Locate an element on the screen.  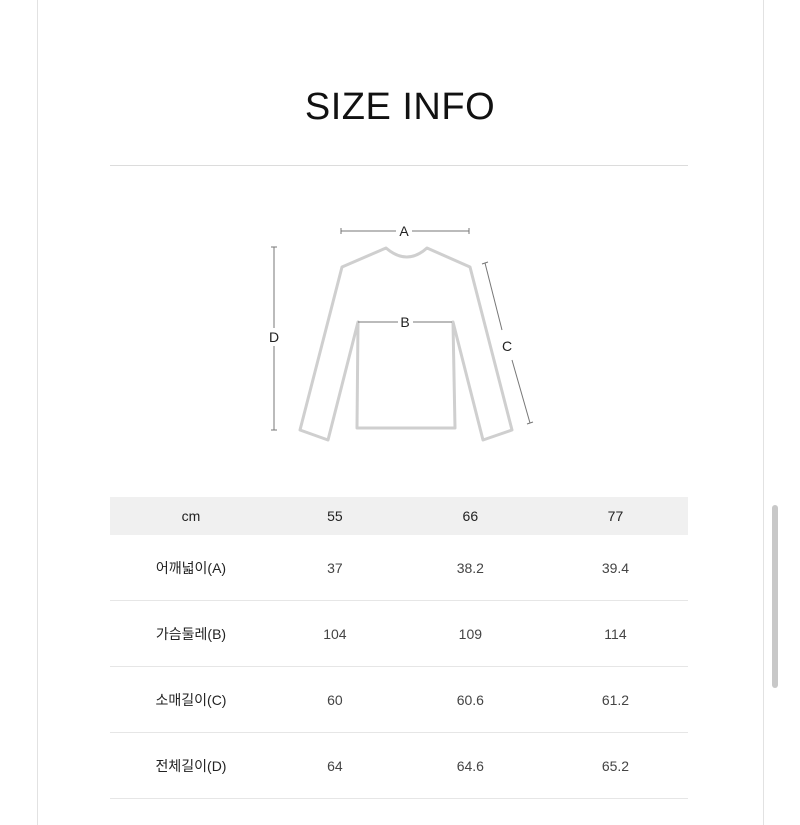
garment-diagram: A B C D is located at coordinates (401, 332).